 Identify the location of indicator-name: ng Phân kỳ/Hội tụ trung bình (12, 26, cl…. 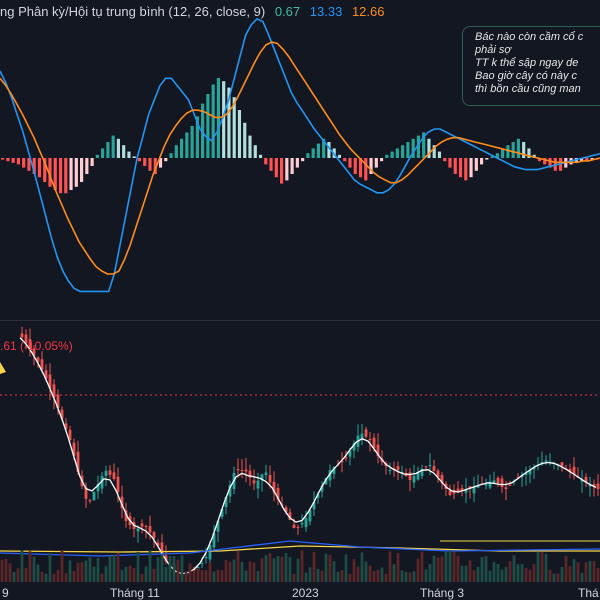
(133, 11).